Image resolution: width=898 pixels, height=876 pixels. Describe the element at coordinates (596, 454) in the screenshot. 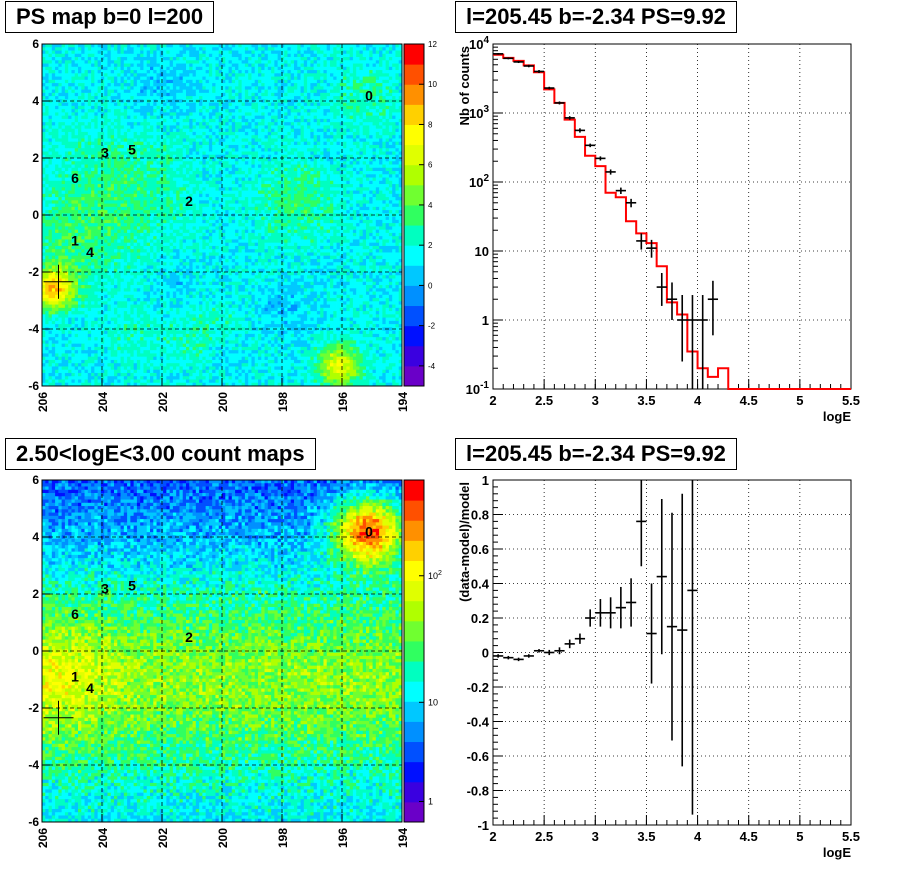

I see `residual-title: l=205.45 b=-2.34 PS=9.92` at that location.